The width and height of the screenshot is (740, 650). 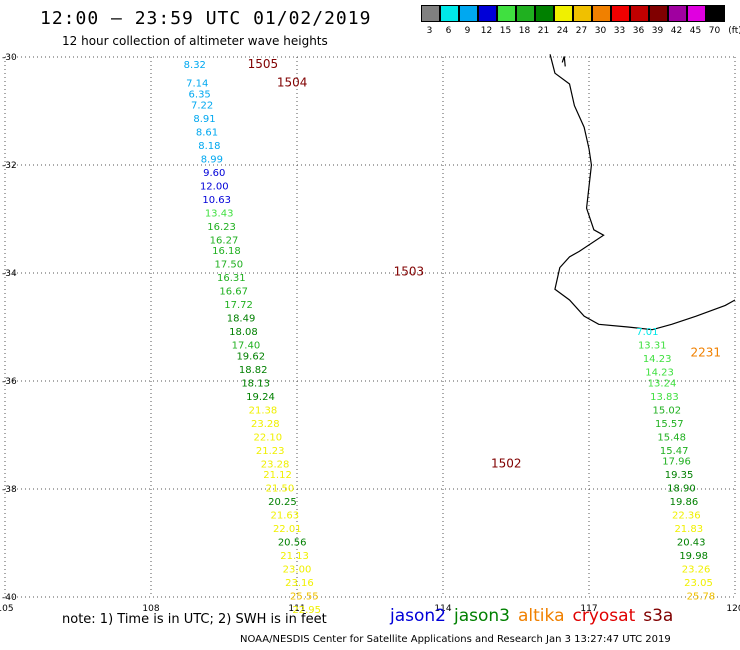 What do you see at coordinates (482, 616) in the screenshot?
I see `legend-jason3: jason3` at bounding box center [482, 616].